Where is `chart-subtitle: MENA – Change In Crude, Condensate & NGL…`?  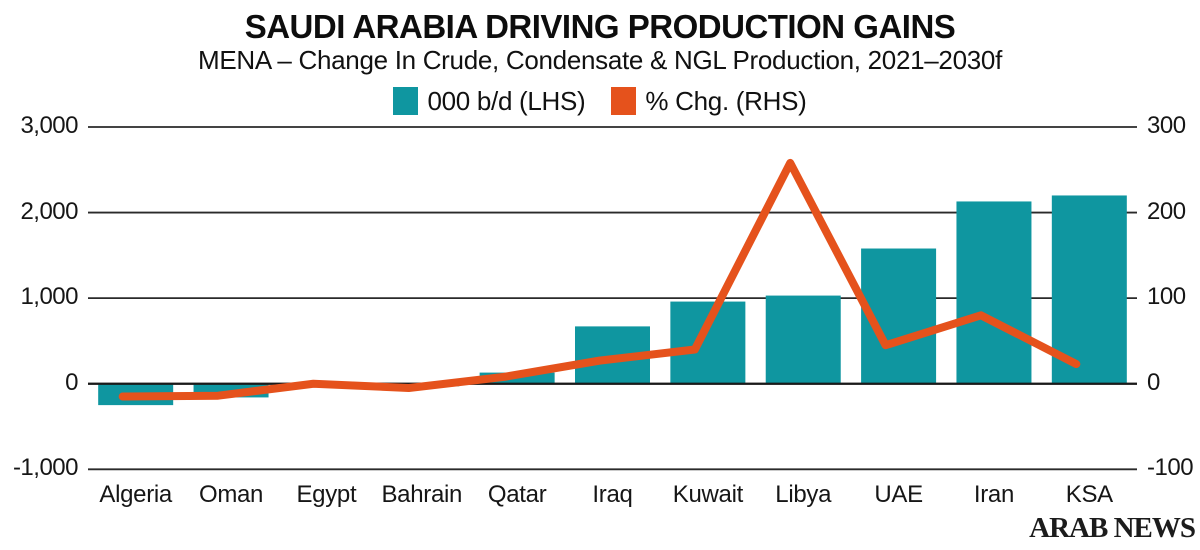 chart-subtitle: MENA – Change In Crude, Condensate & NGL… is located at coordinates (600, 60).